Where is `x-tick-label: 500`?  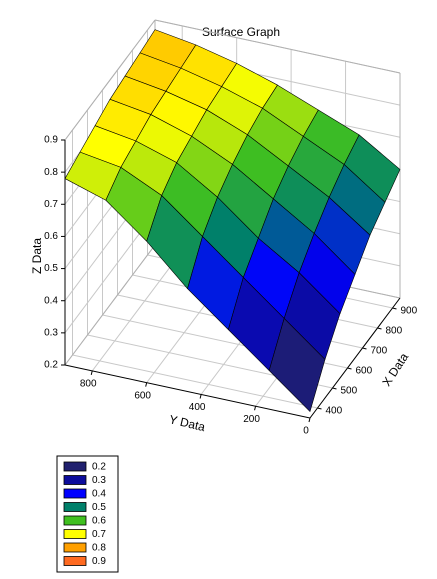
x-tick-label: 500 is located at coordinates (349, 391).